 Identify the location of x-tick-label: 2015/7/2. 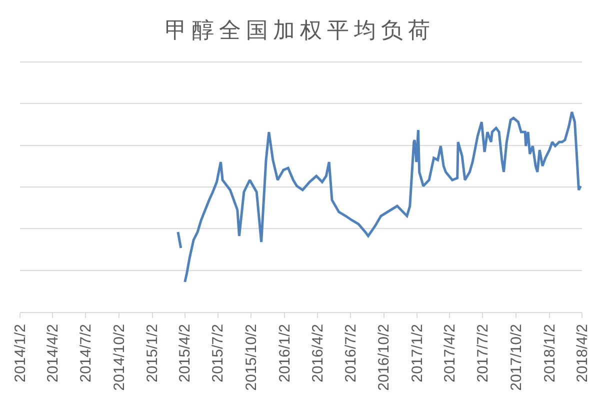
(218, 353).